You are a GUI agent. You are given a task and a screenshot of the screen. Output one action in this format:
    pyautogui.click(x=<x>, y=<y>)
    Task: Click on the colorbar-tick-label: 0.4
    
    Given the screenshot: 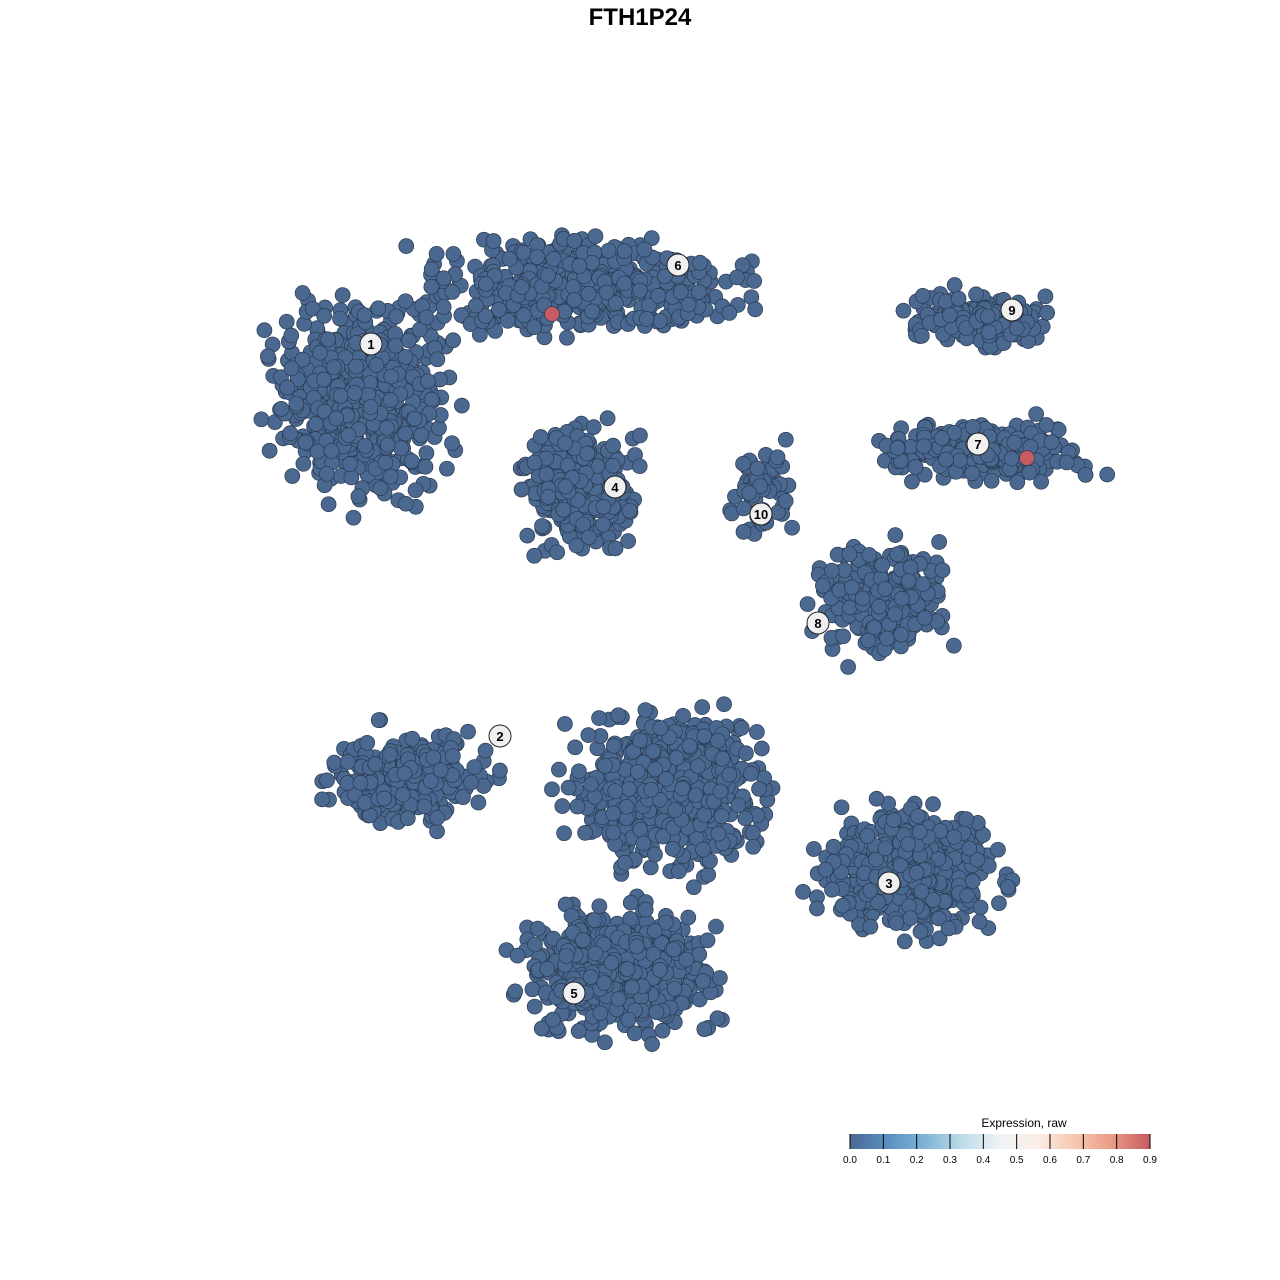 What is the action you would take?
    pyautogui.click(x=983, y=1160)
    